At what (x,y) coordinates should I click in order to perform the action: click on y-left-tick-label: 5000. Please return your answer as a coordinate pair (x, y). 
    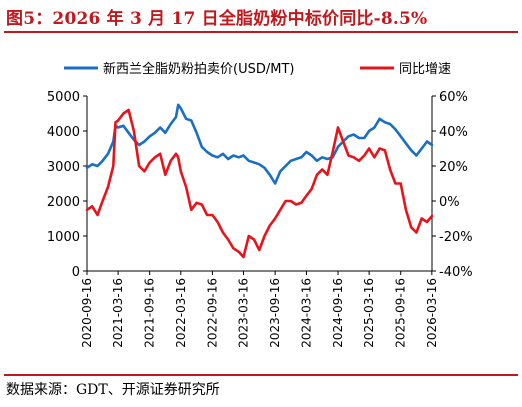
    Looking at the image, I should click on (63, 97).